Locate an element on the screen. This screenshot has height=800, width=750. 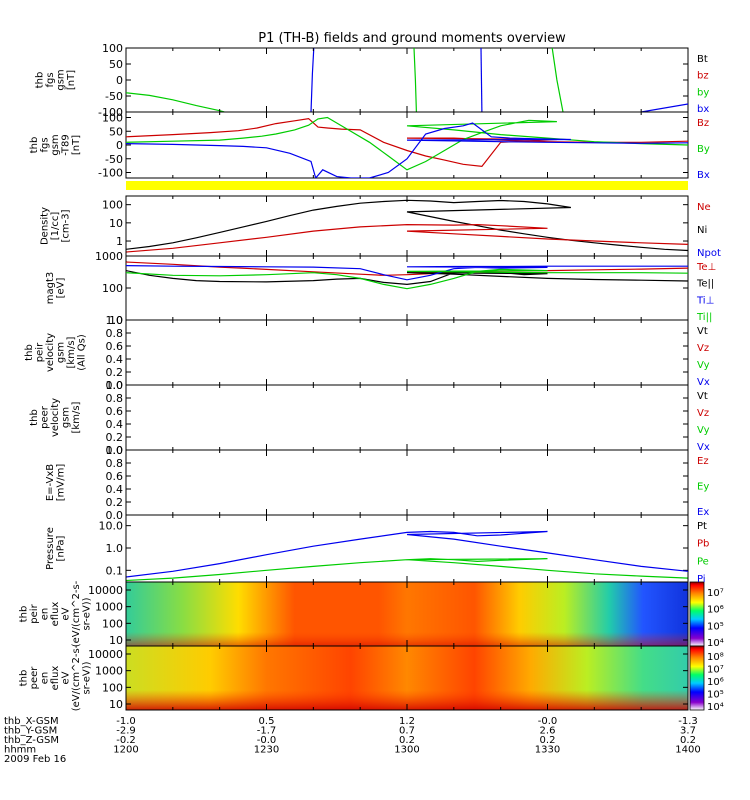
legend-entry: bz is located at coordinates (703, 76).